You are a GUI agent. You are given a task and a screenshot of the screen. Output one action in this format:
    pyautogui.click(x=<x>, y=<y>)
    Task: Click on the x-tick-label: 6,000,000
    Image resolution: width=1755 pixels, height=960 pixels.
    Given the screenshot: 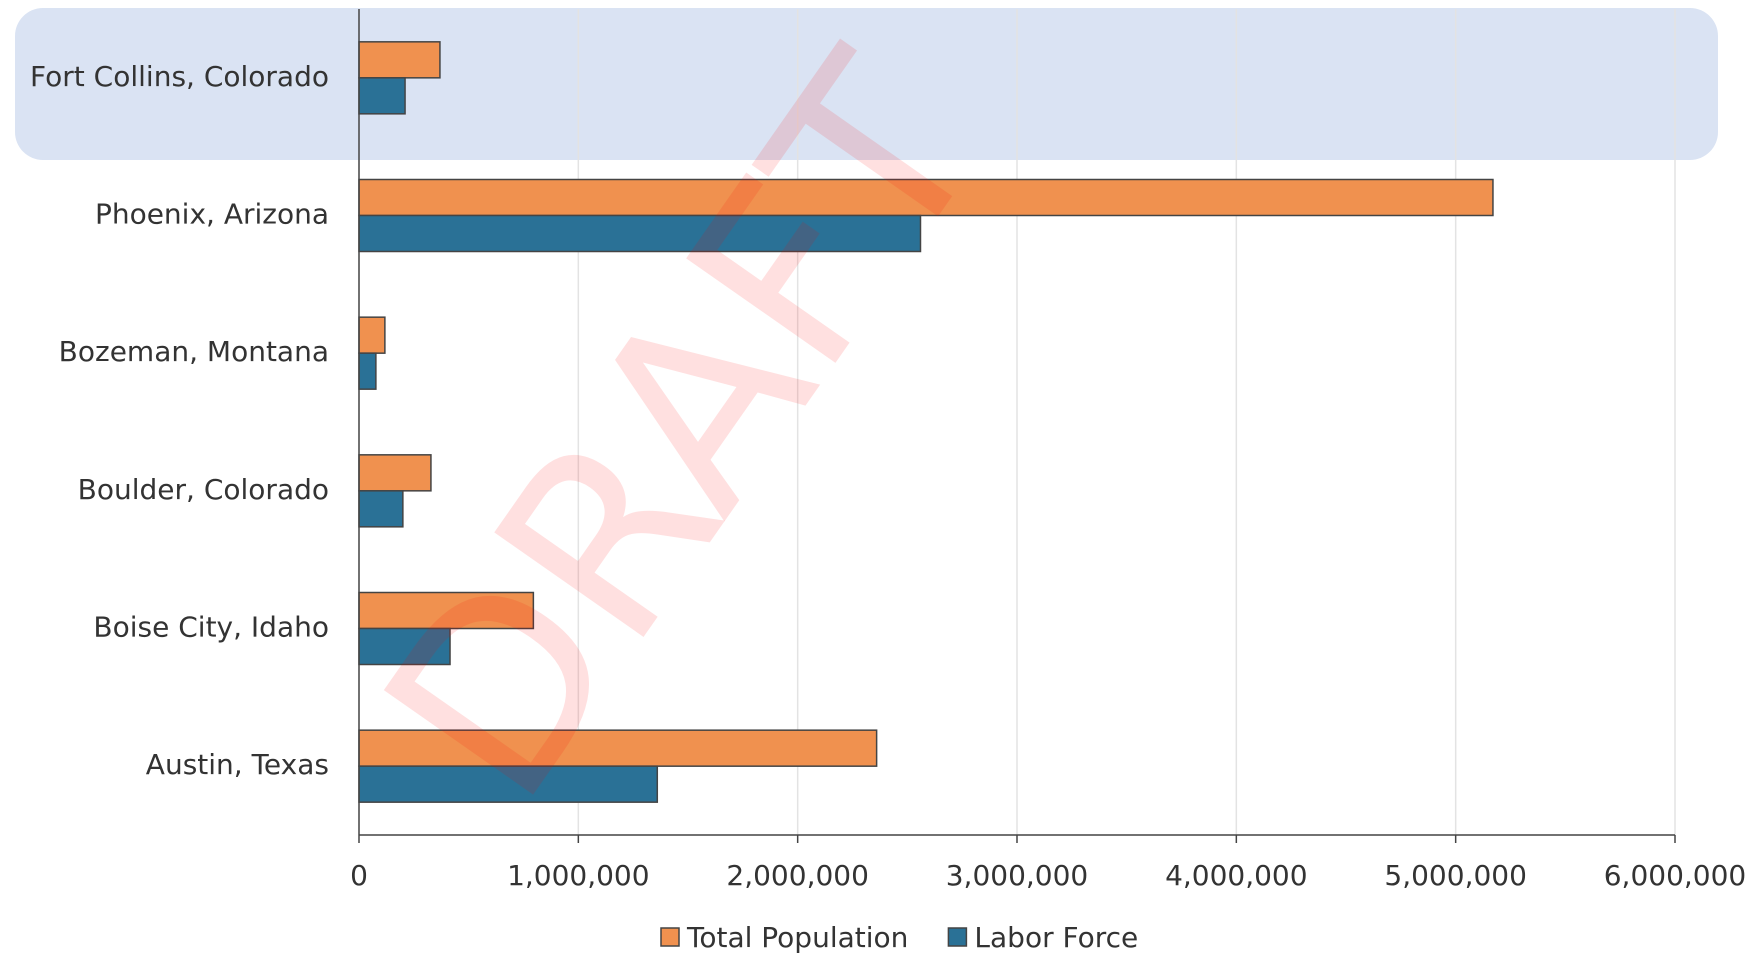 What is the action you would take?
    pyautogui.click(x=1675, y=875)
    